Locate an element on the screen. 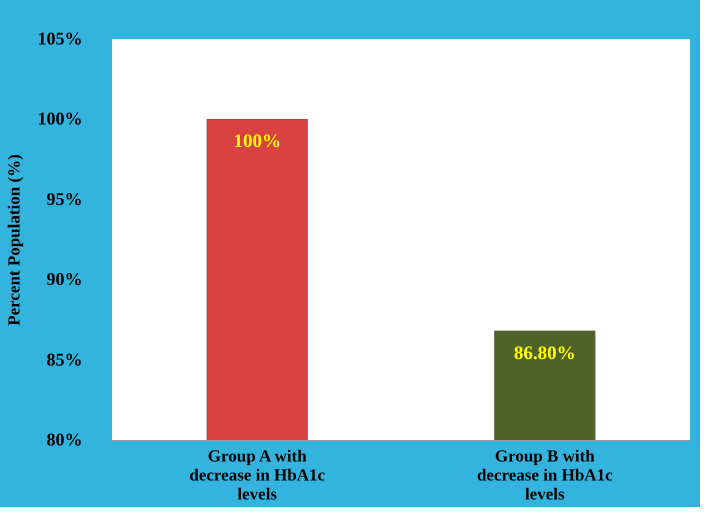  y-tick-label: 90% is located at coordinates (64, 279).